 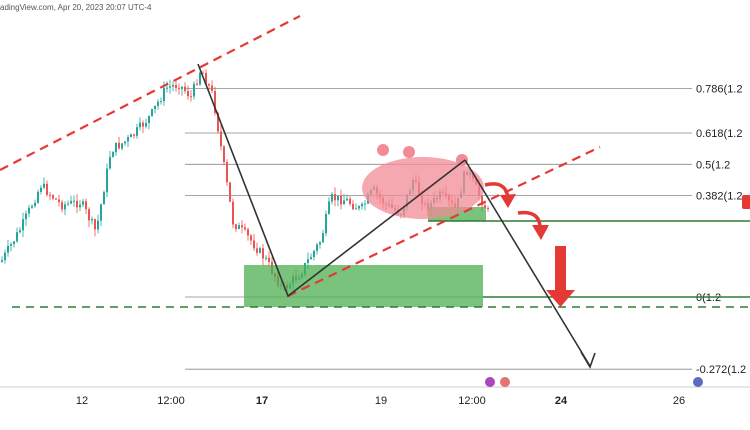 What do you see at coordinates (375, 392) in the screenshot?
I see `time-axis: 12 12:00 17 19 12:00 24 26` at bounding box center [375, 392].